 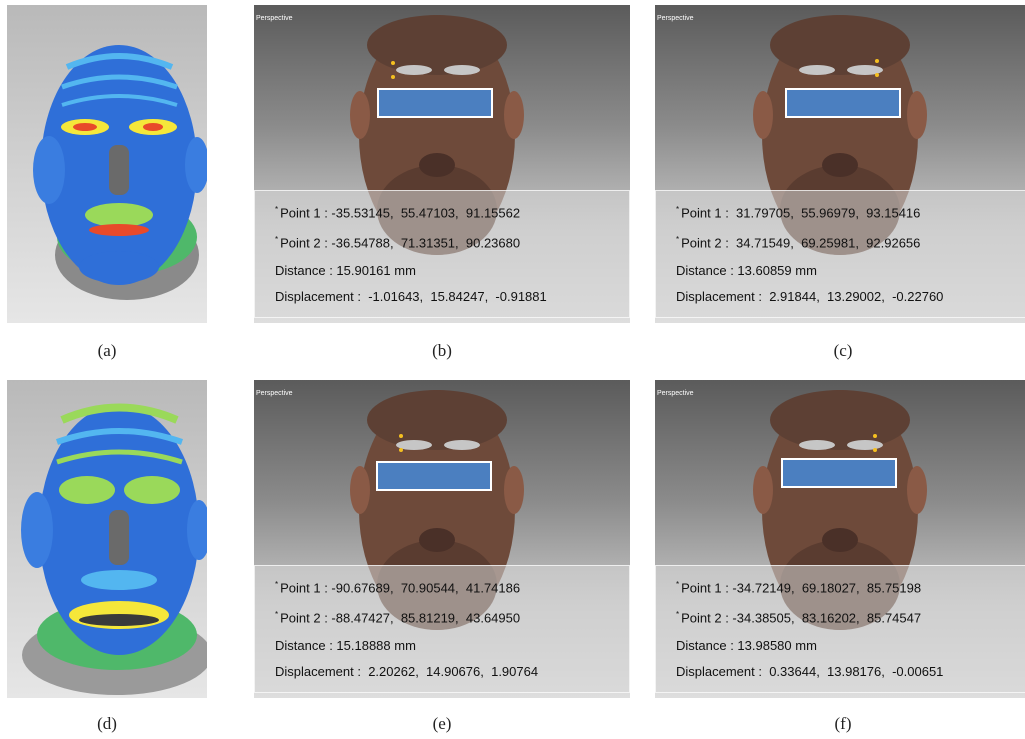 What do you see at coordinates (345, 645) in the screenshot?
I see `distance-text: Distance : 15.18888 mm` at bounding box center [345, 645].